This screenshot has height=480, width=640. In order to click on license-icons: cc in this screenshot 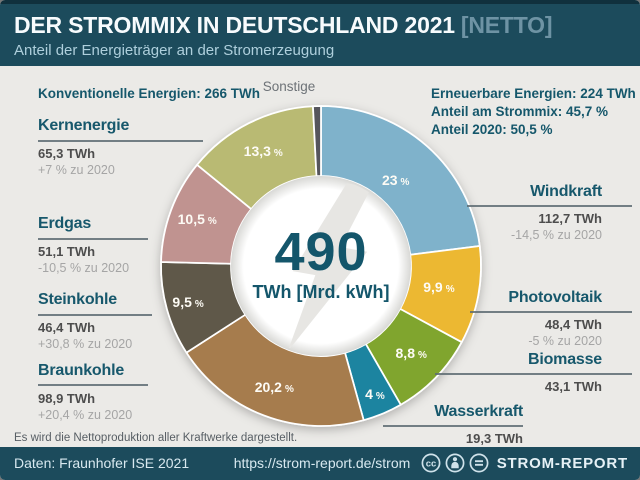, I will do `click(455, 463)`.